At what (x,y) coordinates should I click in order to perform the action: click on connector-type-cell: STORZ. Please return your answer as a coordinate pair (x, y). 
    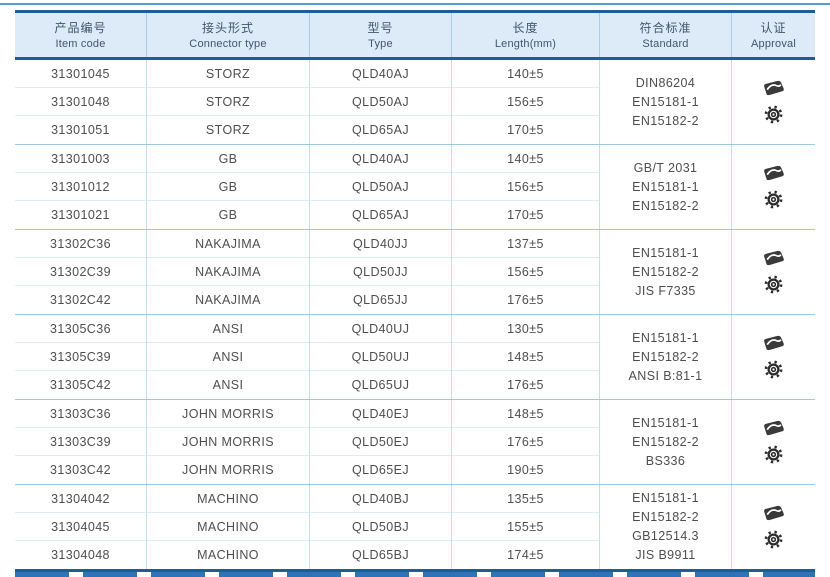
    Looking at the image, I should click on (228, 102).